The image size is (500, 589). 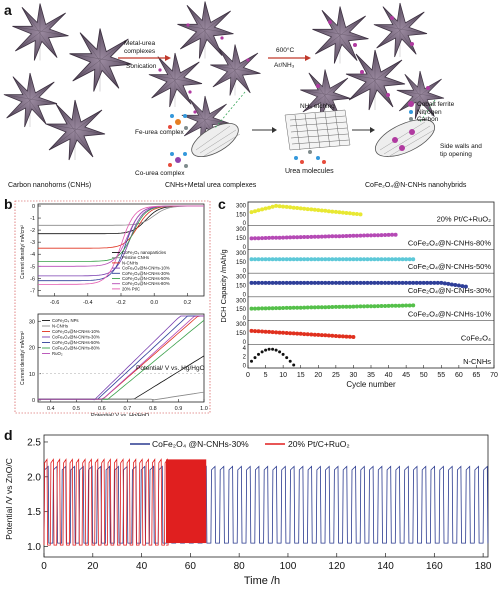 I want to click on d-red-curve, so click(x=106, y=502).